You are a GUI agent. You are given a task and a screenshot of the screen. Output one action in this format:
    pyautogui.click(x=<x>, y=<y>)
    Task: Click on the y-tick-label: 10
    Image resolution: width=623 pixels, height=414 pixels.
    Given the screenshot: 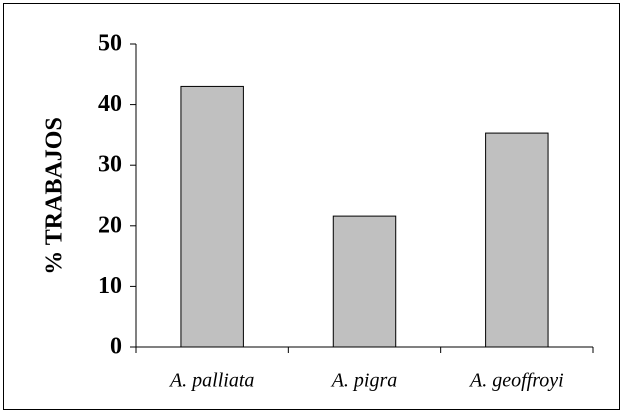 What is the action you would take?
    pyautogui.click(x=110, y=286)
    